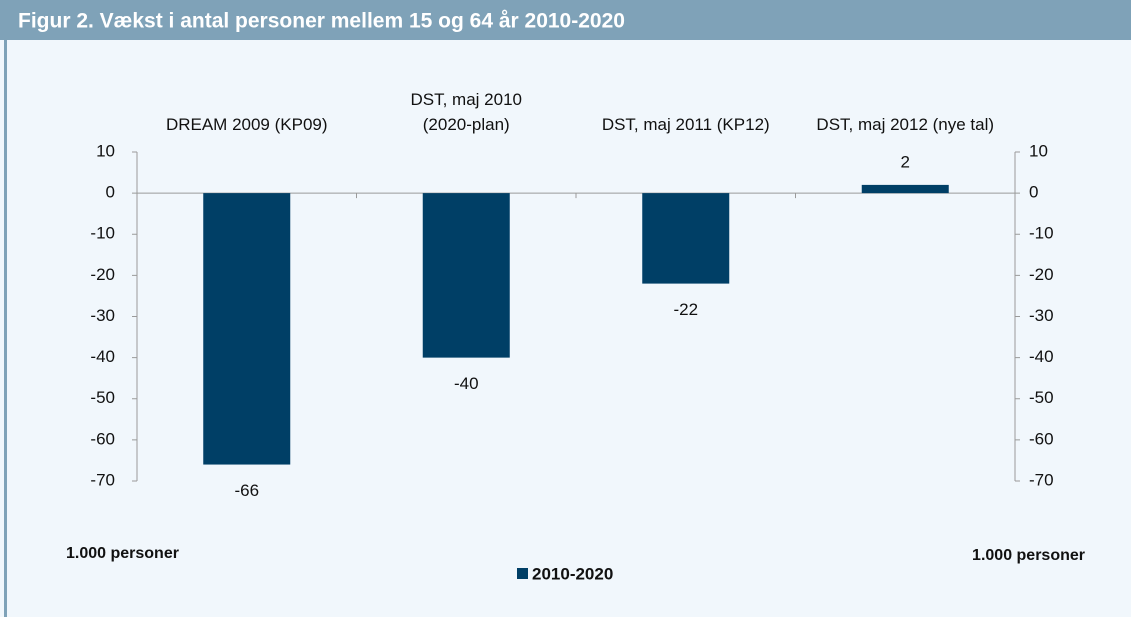 This screenshot has width=1131, height=617. Describe the element at coordinates (1041, 233) in the screenshot. I see `y2-tick-label: -10` at that location.